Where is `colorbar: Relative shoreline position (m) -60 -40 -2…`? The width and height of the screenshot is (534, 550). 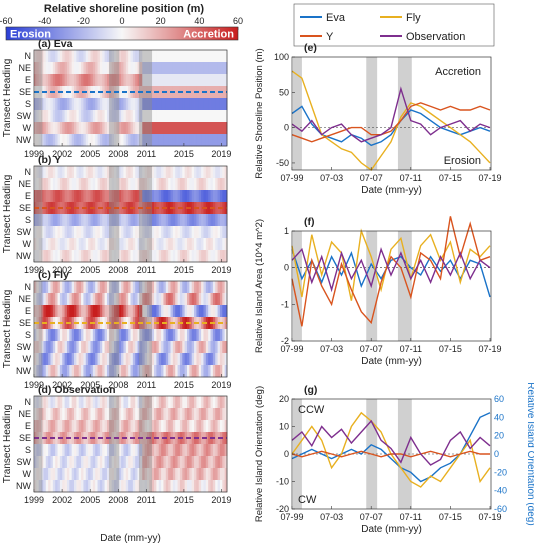 colorbar: Relative shoreline position (m) -60 -40 -2… is located at coordinates (121, 22).